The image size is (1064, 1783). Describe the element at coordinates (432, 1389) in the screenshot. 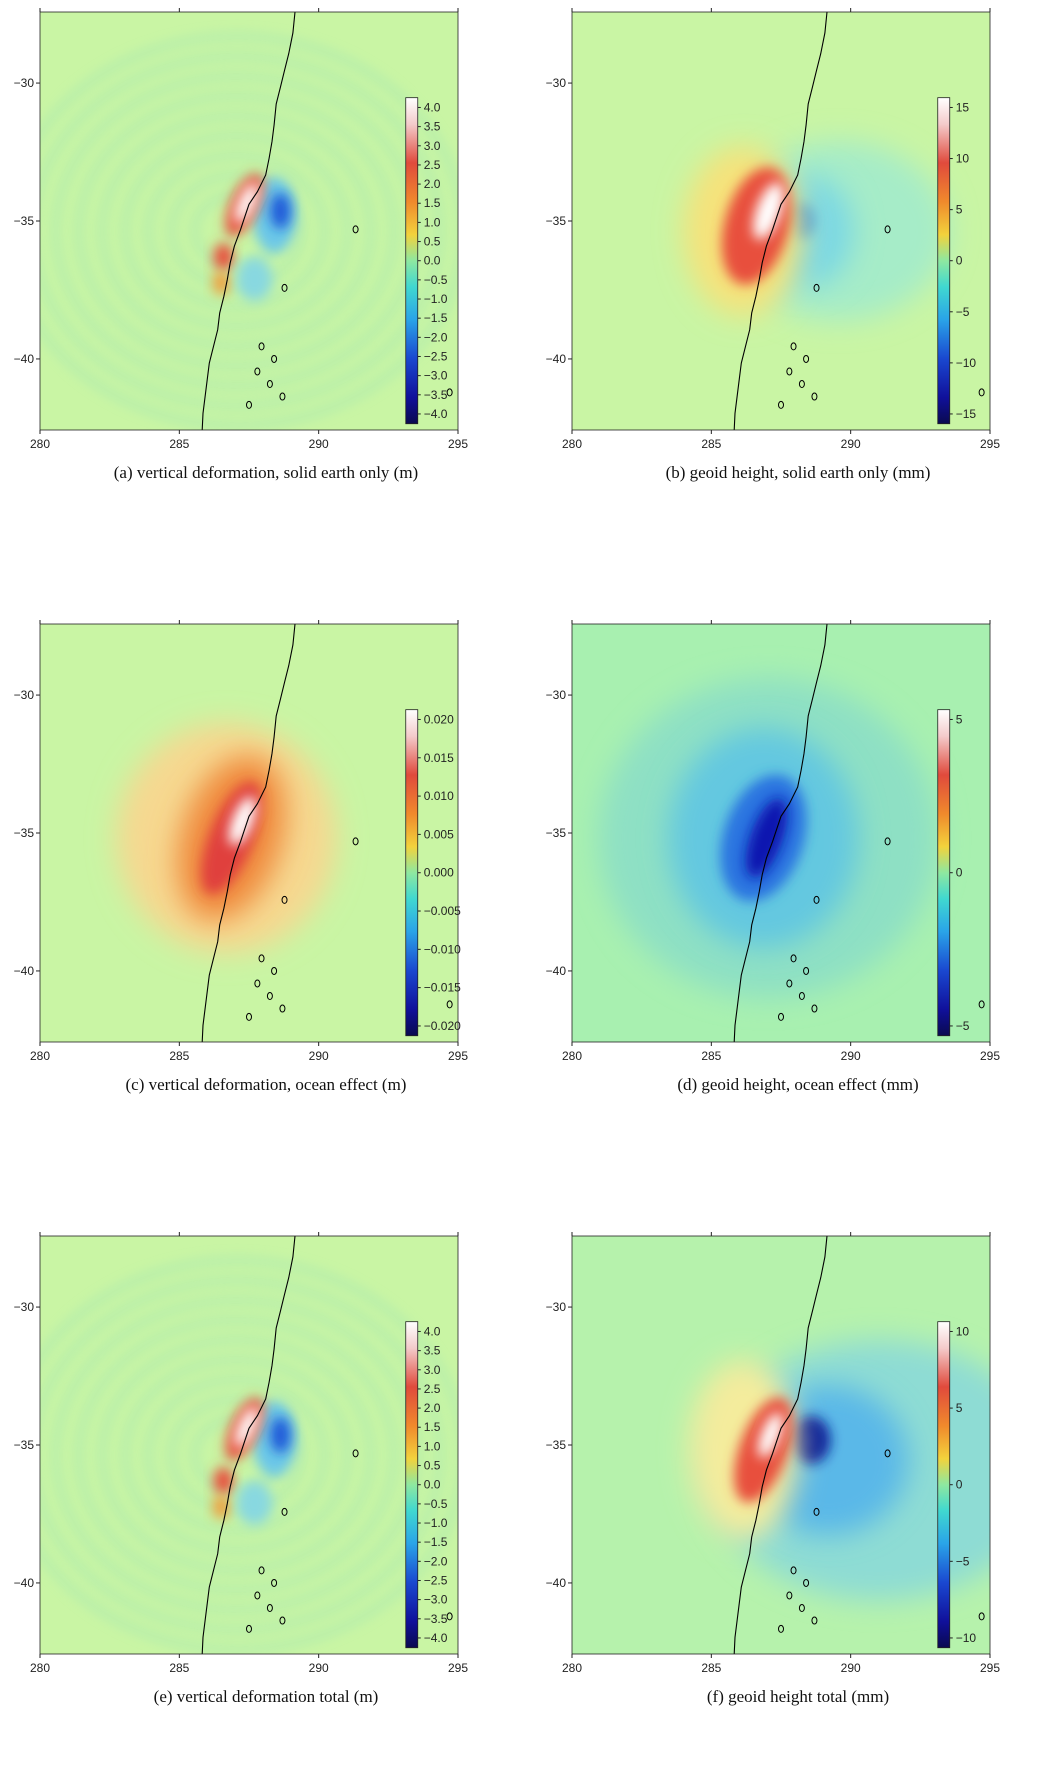

I see `colorbar-label: 2.5` at that location.